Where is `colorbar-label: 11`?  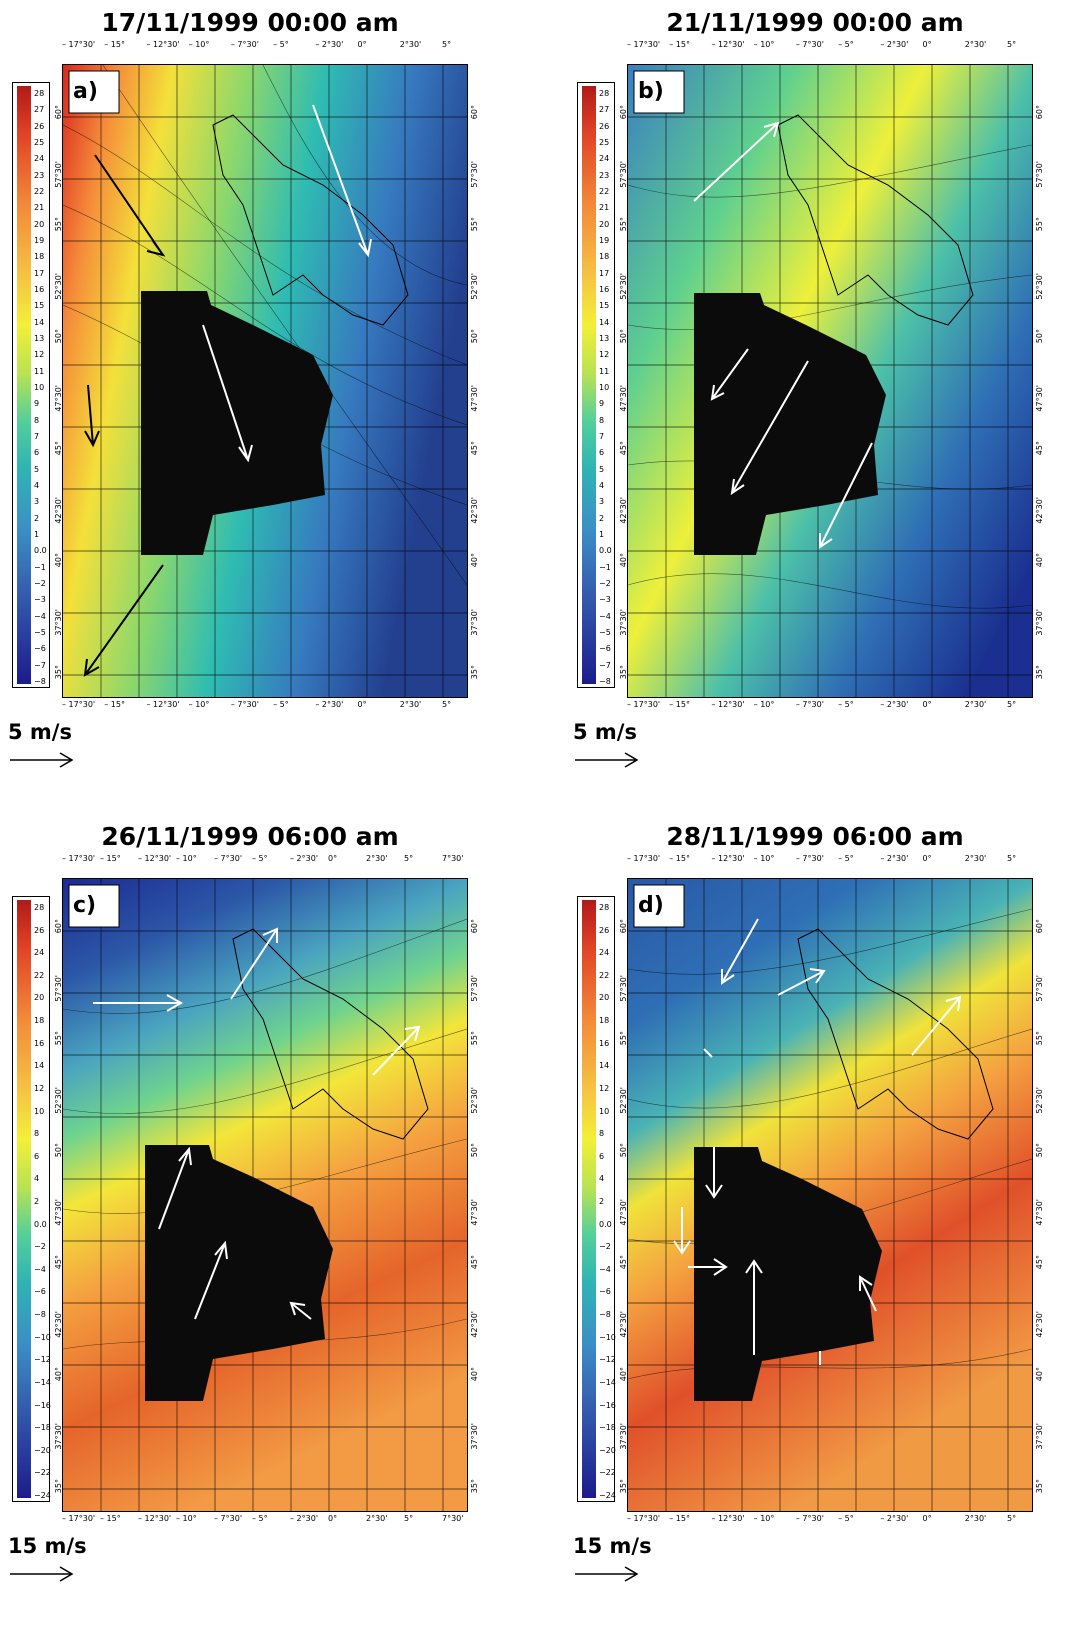 colorbar-label: 11 is located at coordinates (39, 371).